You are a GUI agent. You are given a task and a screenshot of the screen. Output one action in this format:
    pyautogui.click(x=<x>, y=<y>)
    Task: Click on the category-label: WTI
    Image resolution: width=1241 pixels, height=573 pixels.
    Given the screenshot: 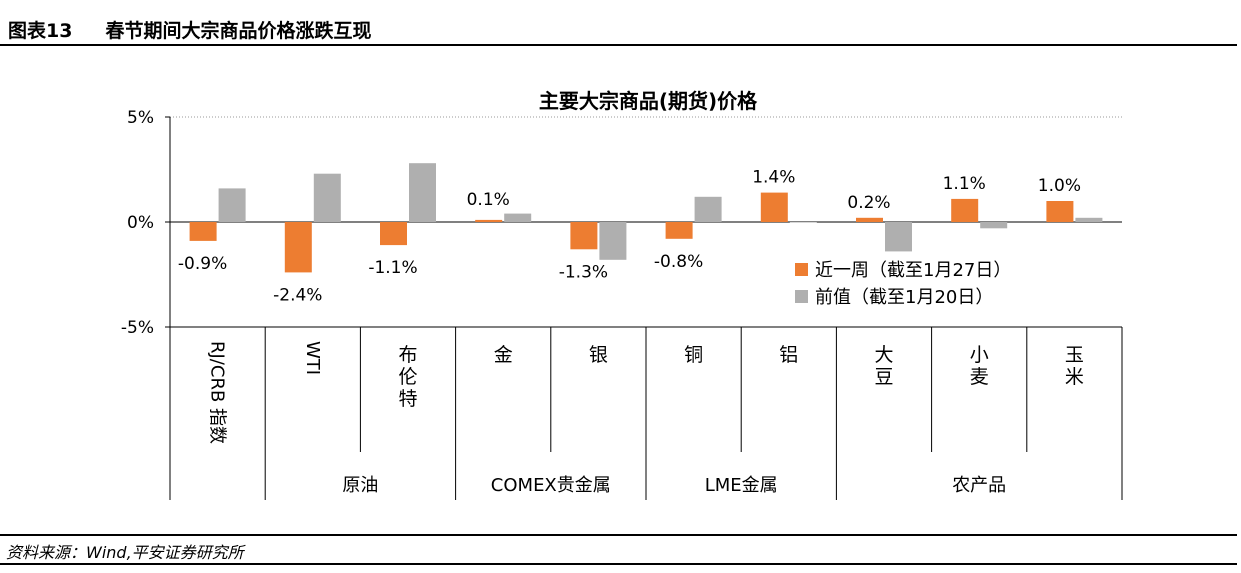 What is the action you would take?
    pyautogui.click(x=312, y=358)
    